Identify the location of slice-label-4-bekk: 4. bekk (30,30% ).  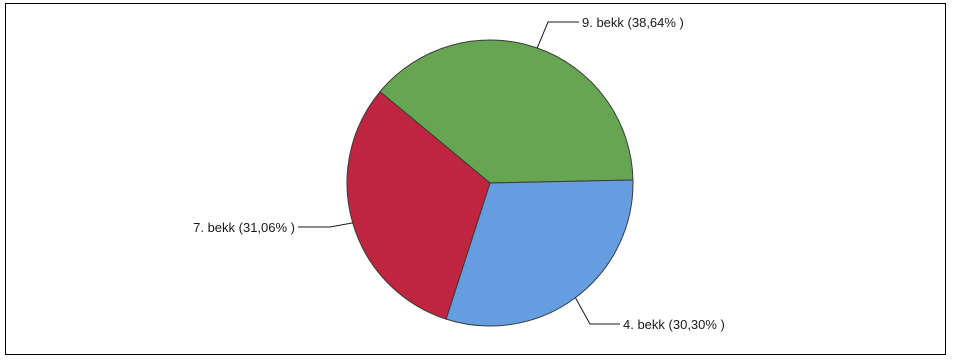
(674, 324).